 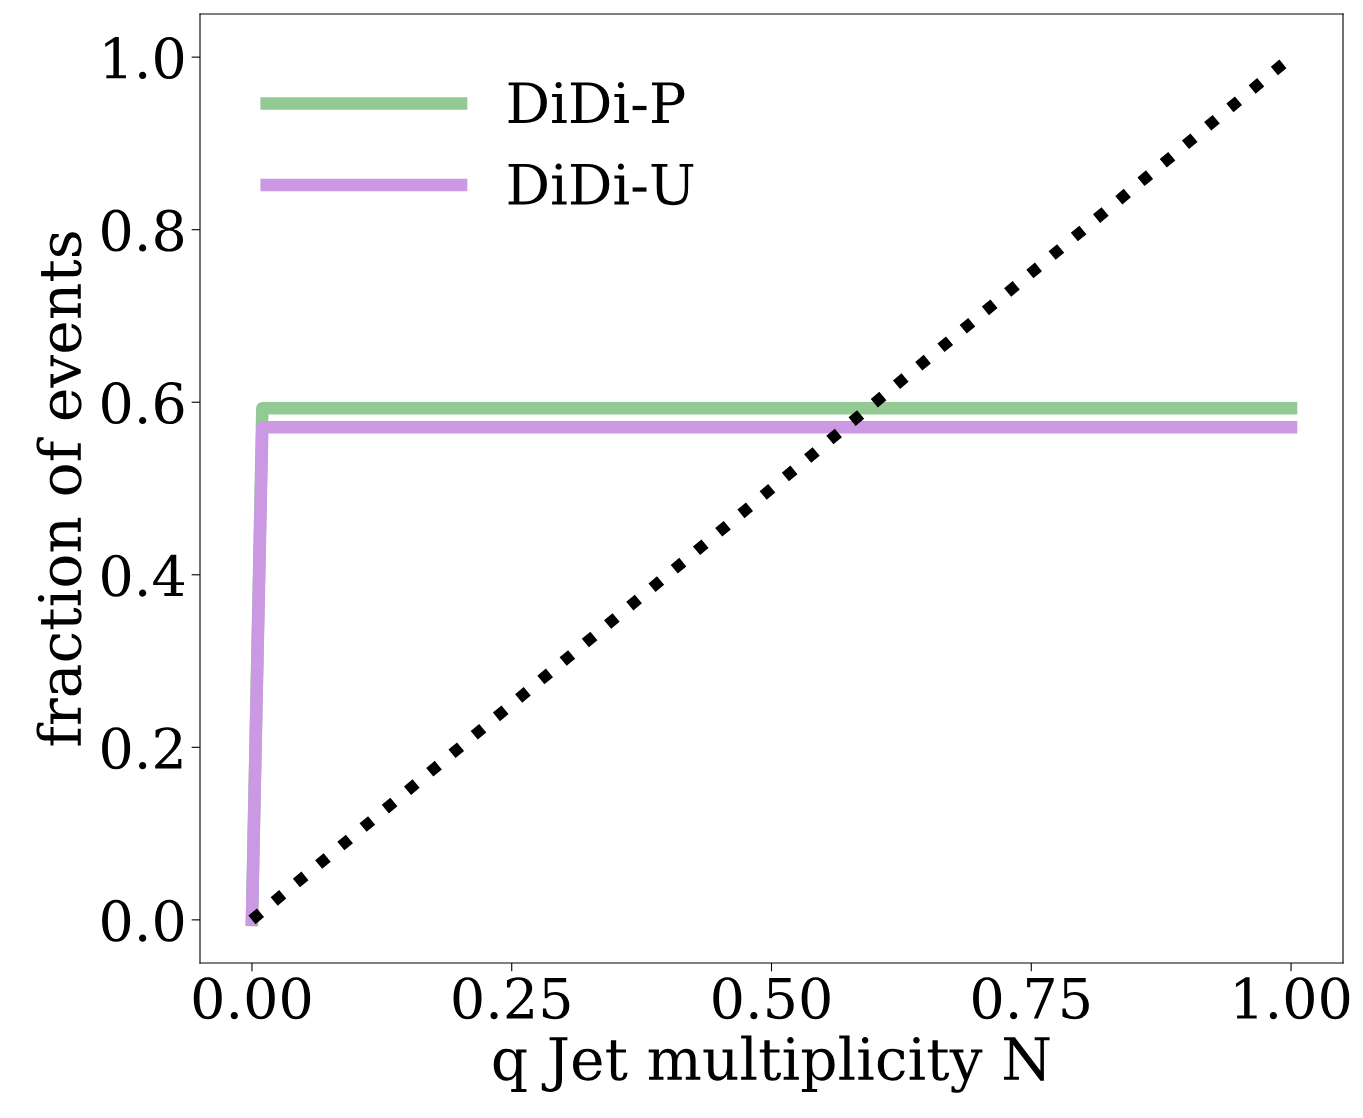 What do you see at coordinates (143, 230) in the screenshot?
I see `y-tick-label: 0.8` at bounding box center [143, 230].